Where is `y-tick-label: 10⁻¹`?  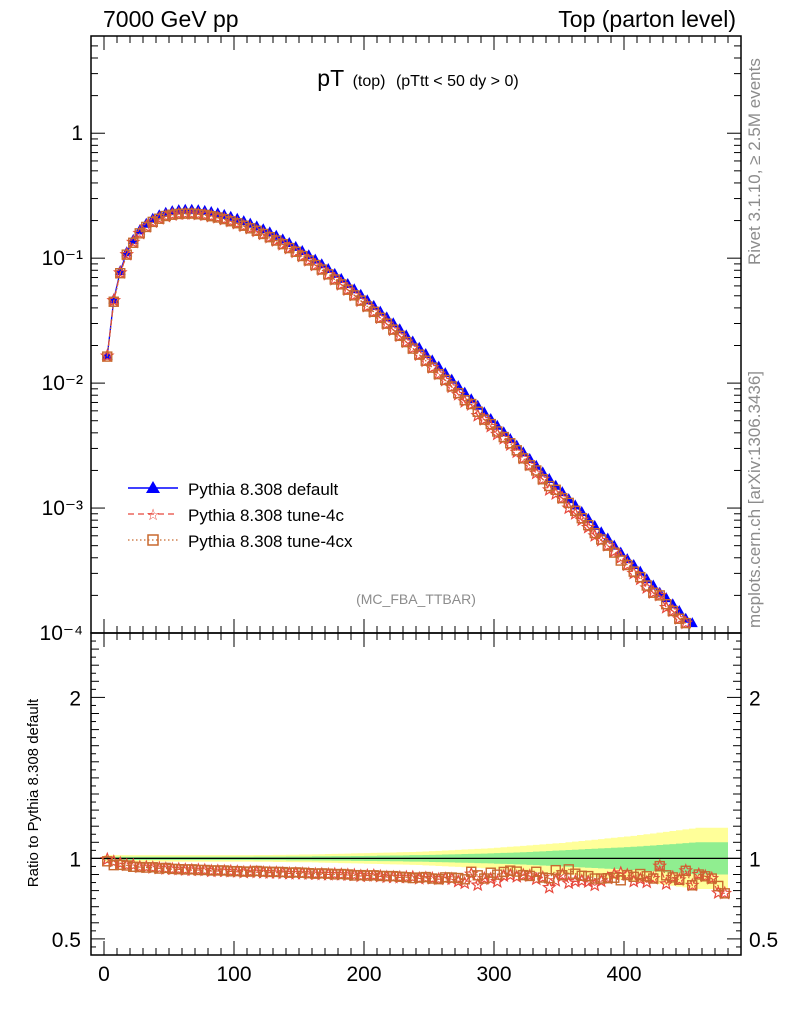
y-tick-label: 10⁻¹ is located at coordinates (62, 258).